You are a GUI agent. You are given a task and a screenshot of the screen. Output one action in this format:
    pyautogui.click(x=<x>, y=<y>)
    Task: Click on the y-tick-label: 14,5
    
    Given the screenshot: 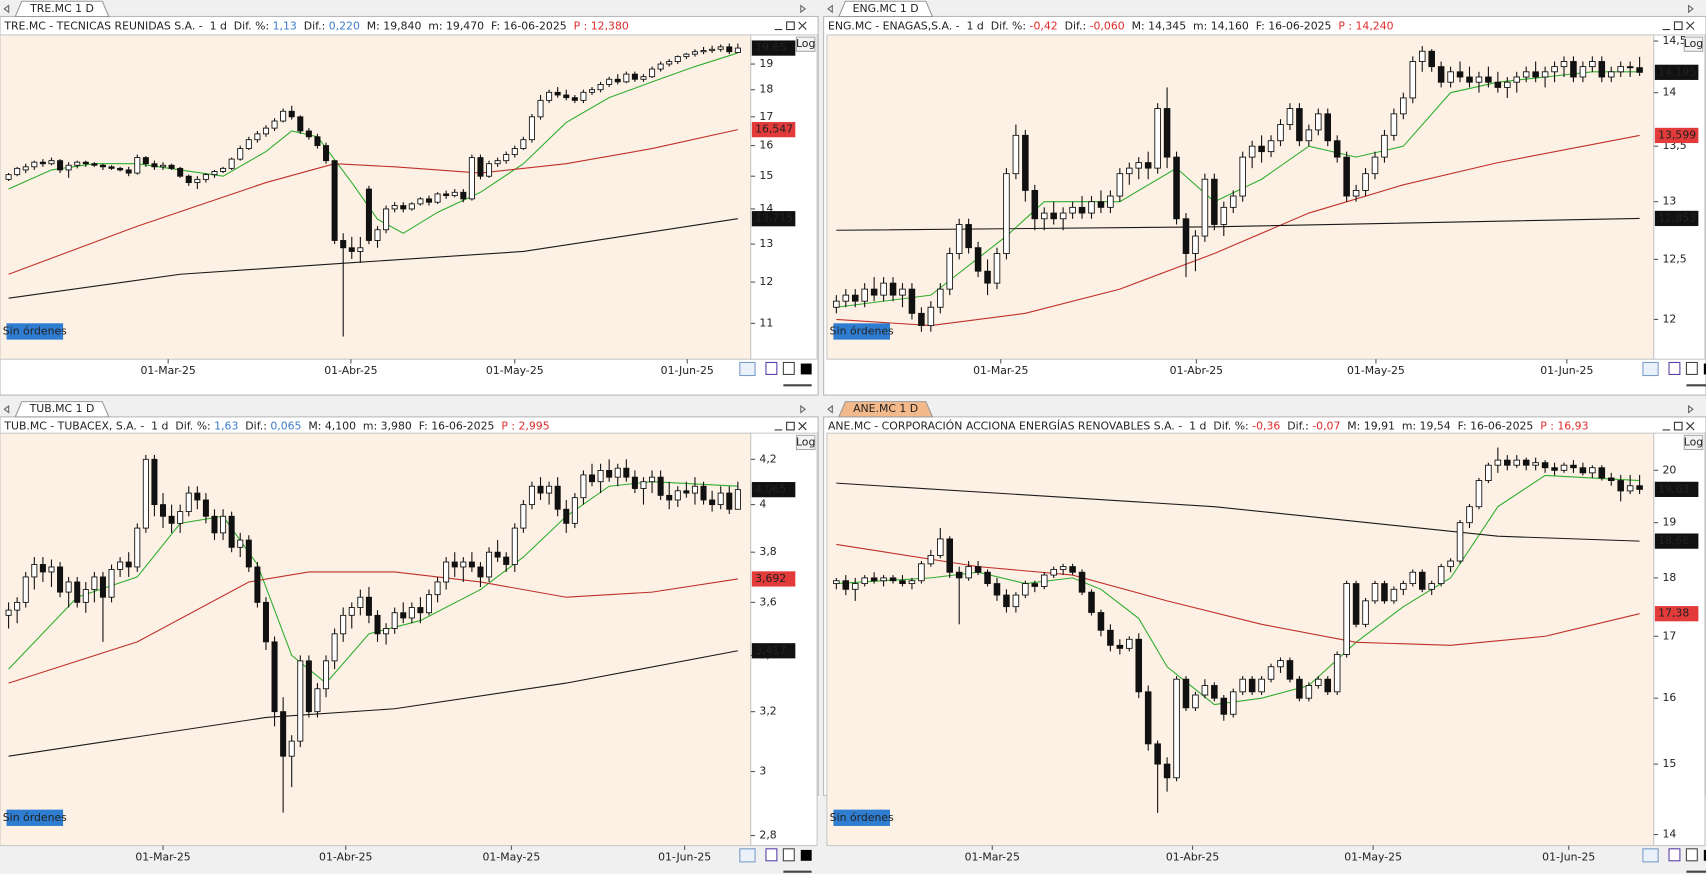 What is the action you would take?
    pyautogui.click(x=1674, y=40)
    